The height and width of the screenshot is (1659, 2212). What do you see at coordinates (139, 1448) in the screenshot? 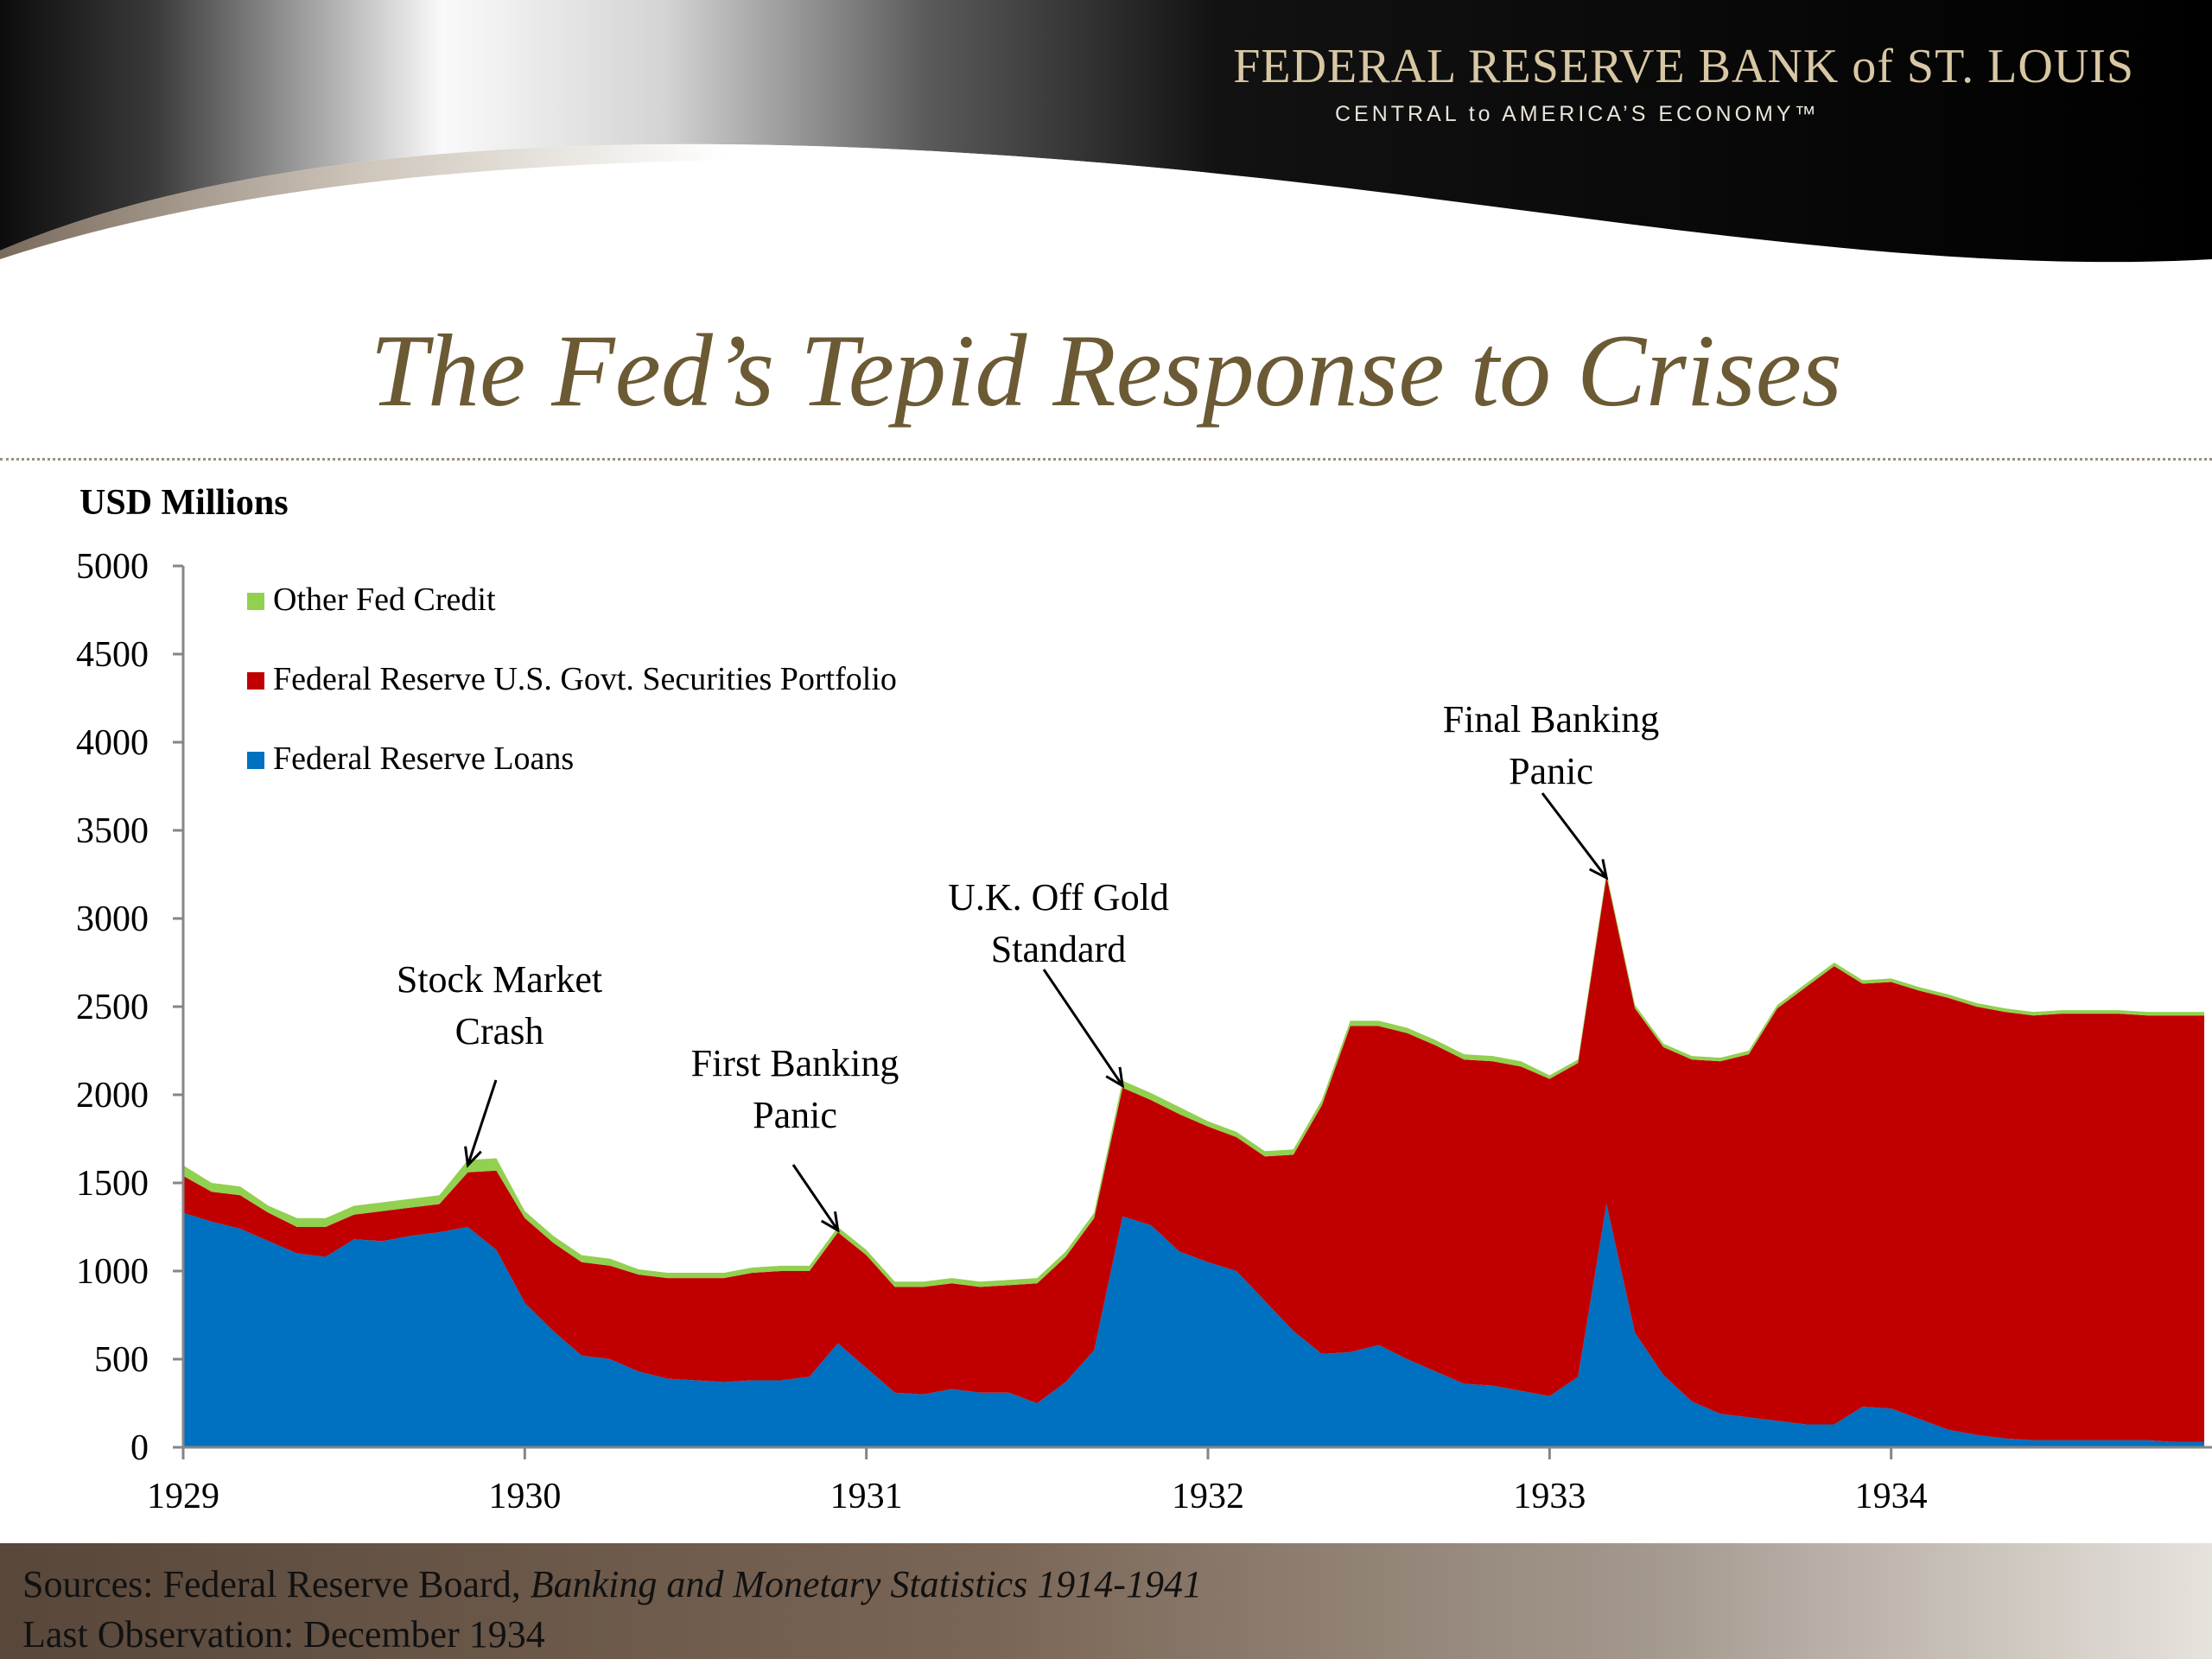
I see `y-tick-label: 0` at bounding box center [139, 1448].